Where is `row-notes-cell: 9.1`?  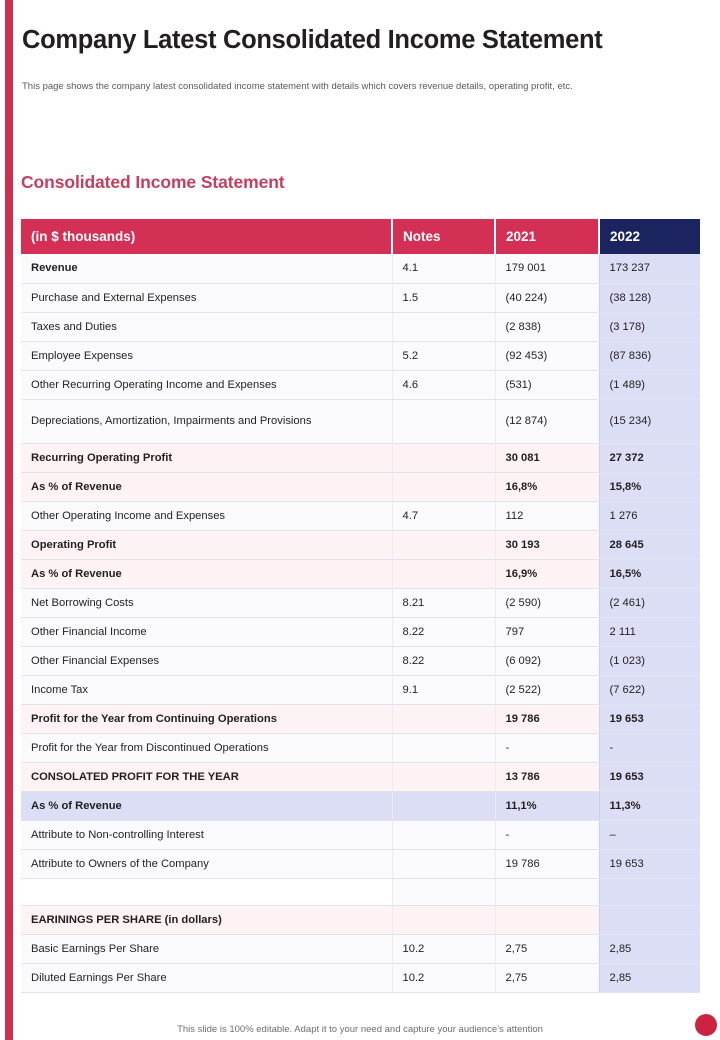
row-notes-cell: 9.1 is located at coordinates (443, 690).